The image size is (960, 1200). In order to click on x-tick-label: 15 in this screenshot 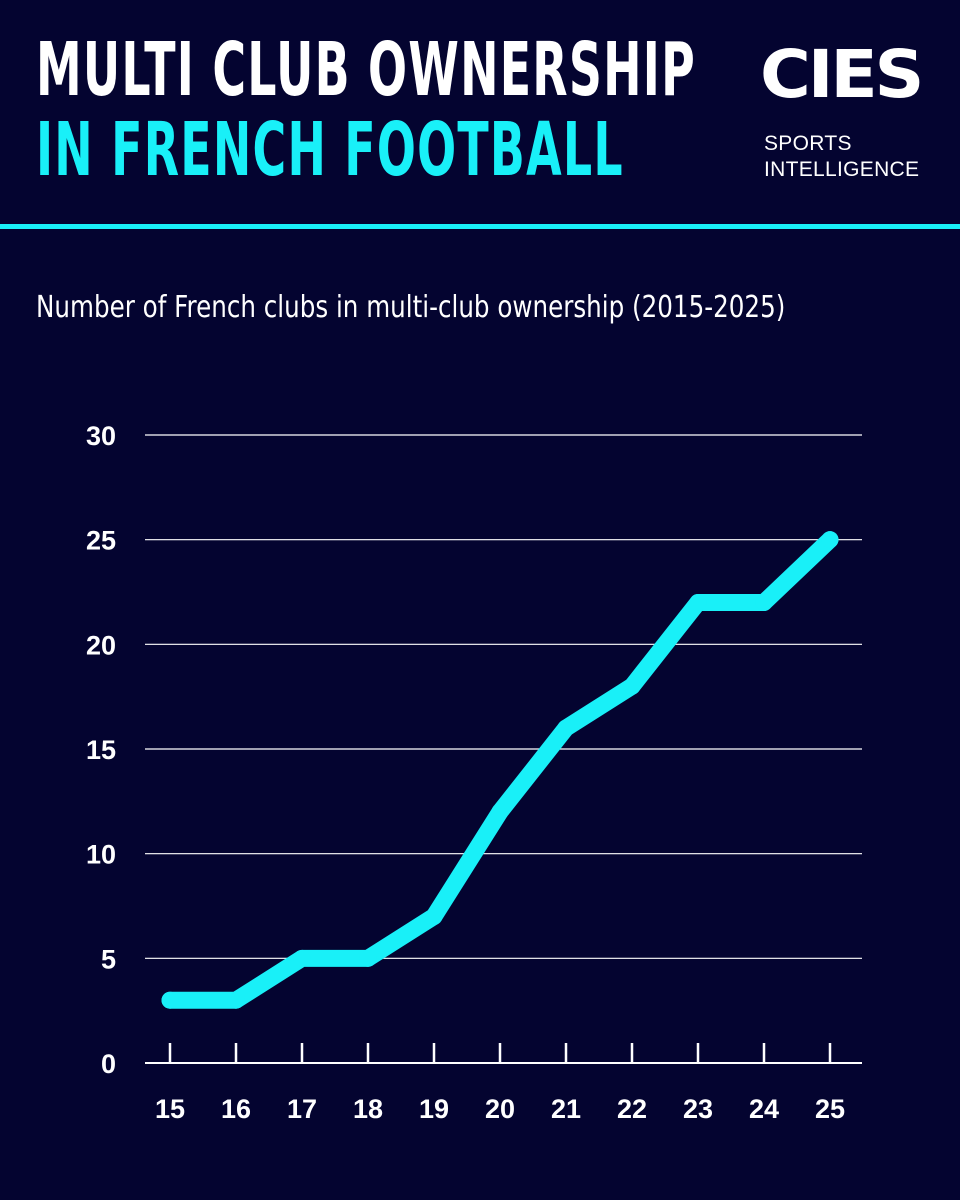, I will do `click(170, 1109)`.